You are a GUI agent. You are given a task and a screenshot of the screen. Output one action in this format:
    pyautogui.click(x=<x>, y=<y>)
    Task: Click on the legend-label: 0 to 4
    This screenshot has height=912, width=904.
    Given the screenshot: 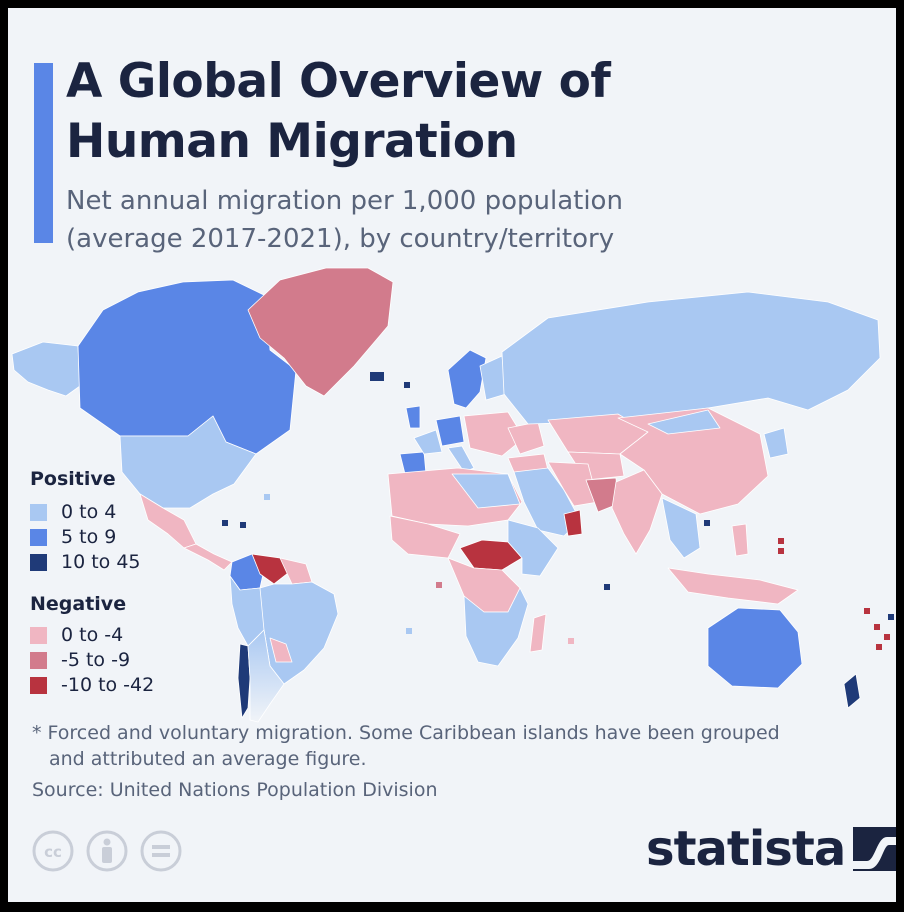 What is the action you would take?
    pyautogui.click(x=89, y=512)
    